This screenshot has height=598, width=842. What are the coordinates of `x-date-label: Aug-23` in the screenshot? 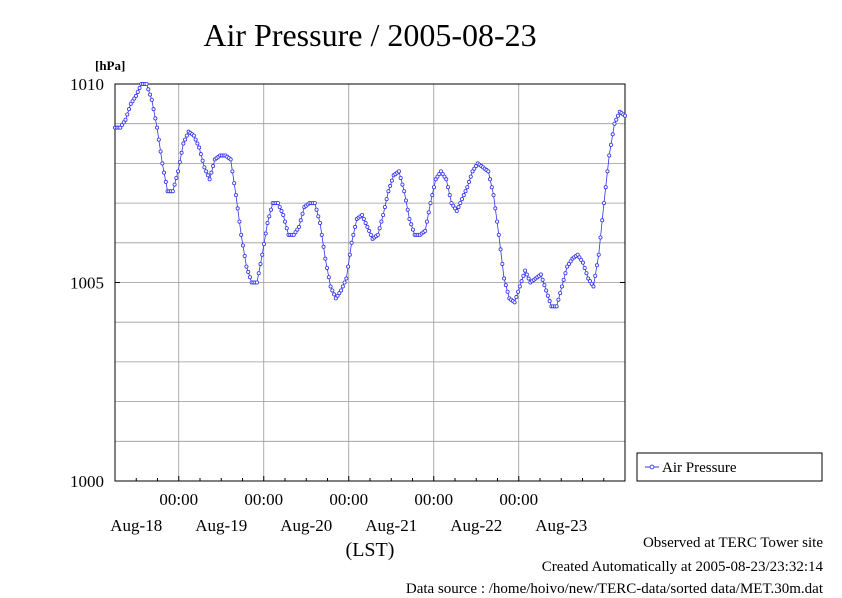 It's located at (561, 525).